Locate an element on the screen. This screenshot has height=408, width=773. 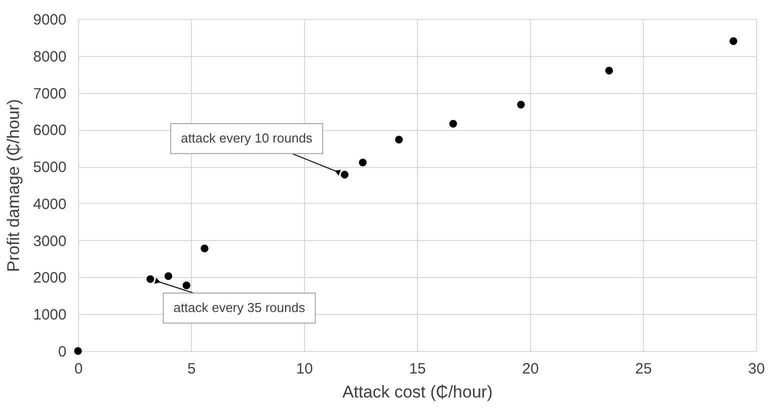
x-axis-title: Attack cost (₵/hour) is located at coordinates (417, 392).